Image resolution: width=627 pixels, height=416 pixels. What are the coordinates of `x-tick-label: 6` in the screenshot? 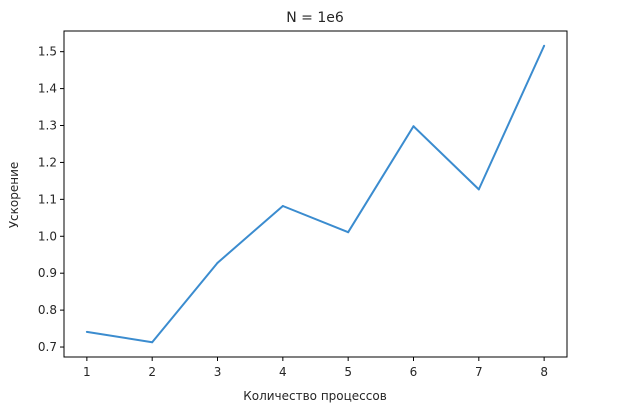 It's located at (414, 372).